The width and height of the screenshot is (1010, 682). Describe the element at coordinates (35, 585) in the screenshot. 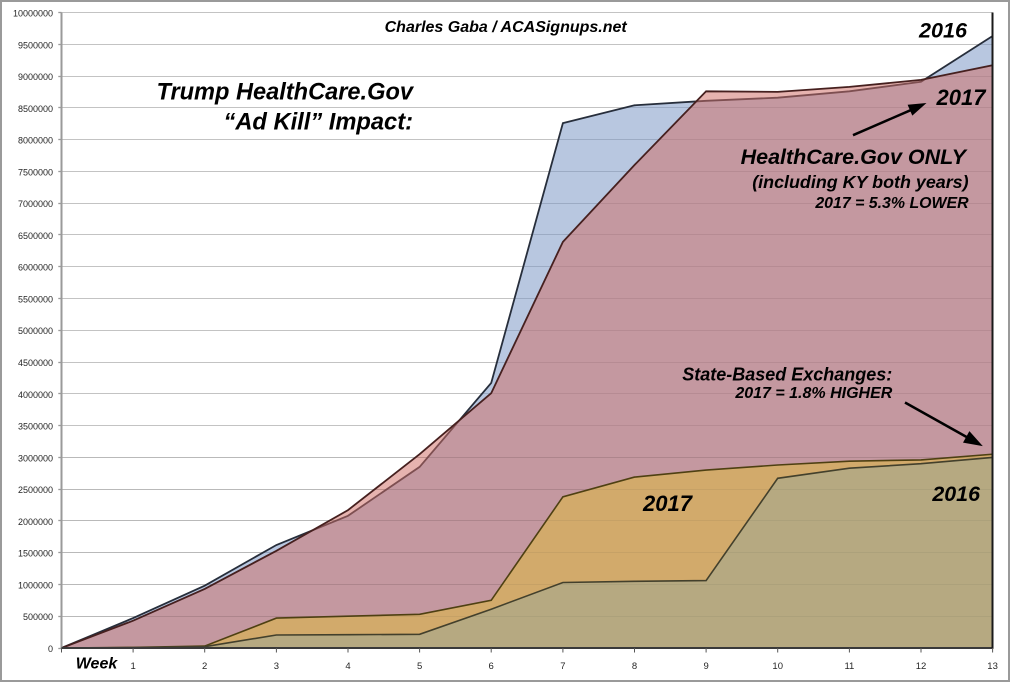

I see `svg-text: 1000000` at that location.